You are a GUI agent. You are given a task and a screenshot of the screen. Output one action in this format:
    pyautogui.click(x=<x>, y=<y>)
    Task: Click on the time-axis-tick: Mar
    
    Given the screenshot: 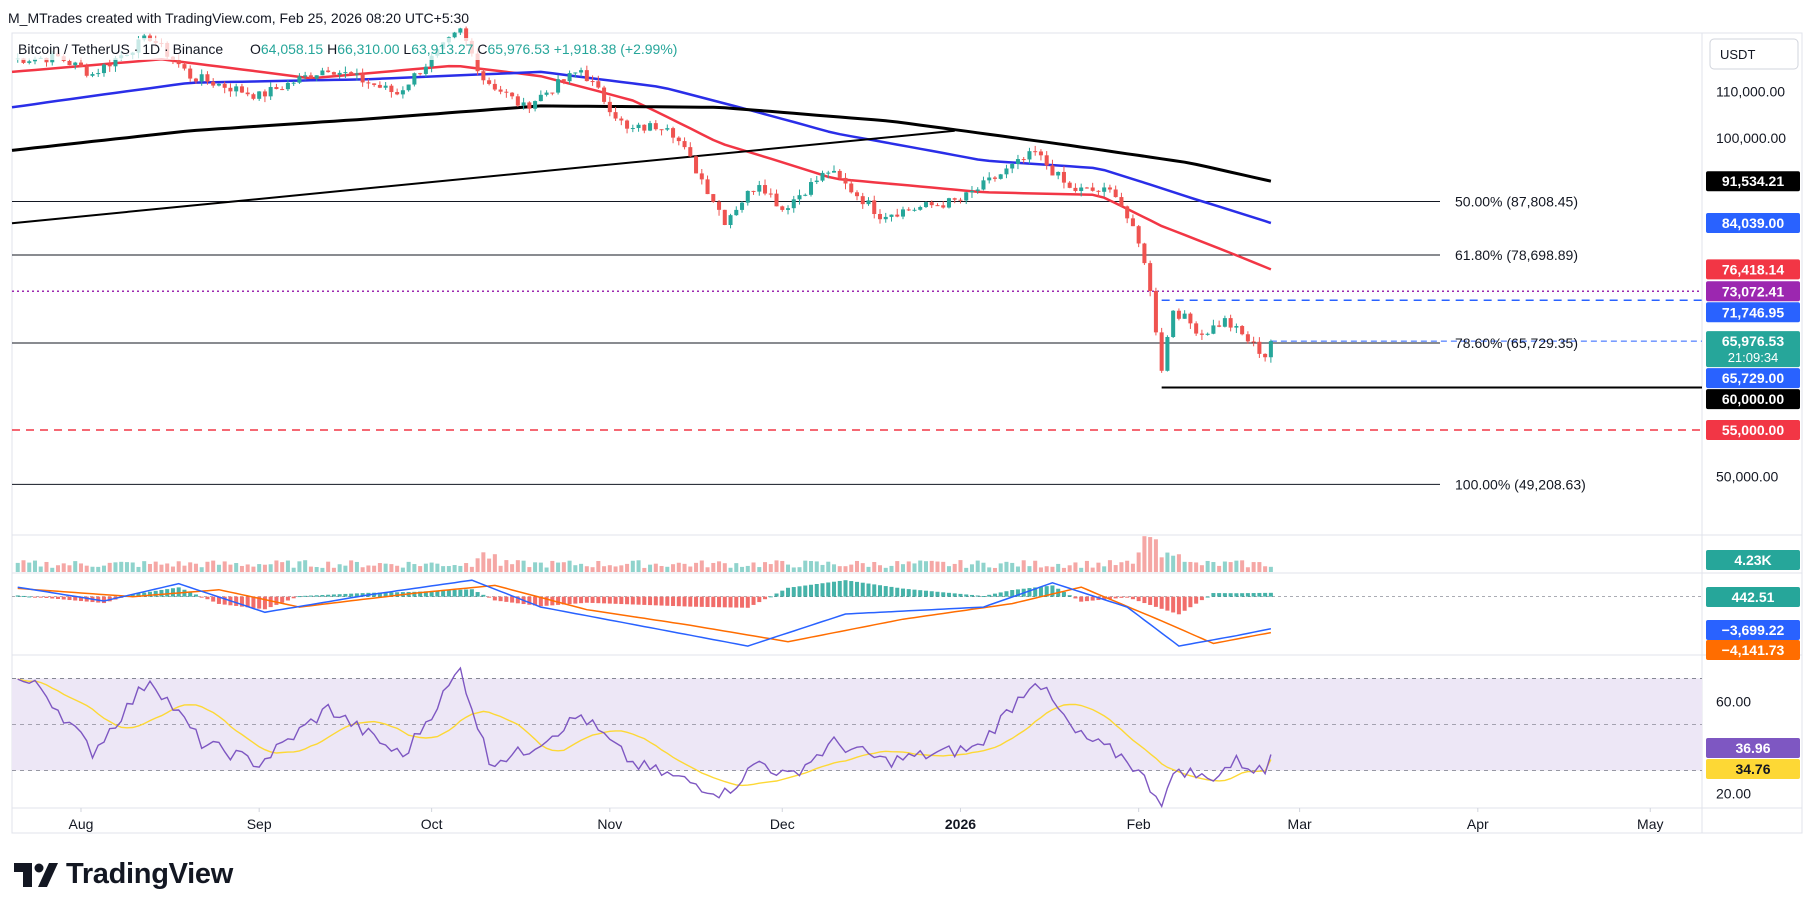 What is the action you would take?
    pyautogui.click(x=1300, y=824)
    